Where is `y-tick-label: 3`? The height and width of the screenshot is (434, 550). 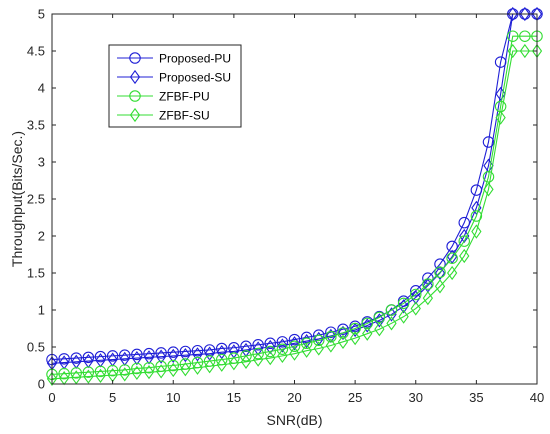
y-tick-label: 3 is located at coordinates (41, 162).